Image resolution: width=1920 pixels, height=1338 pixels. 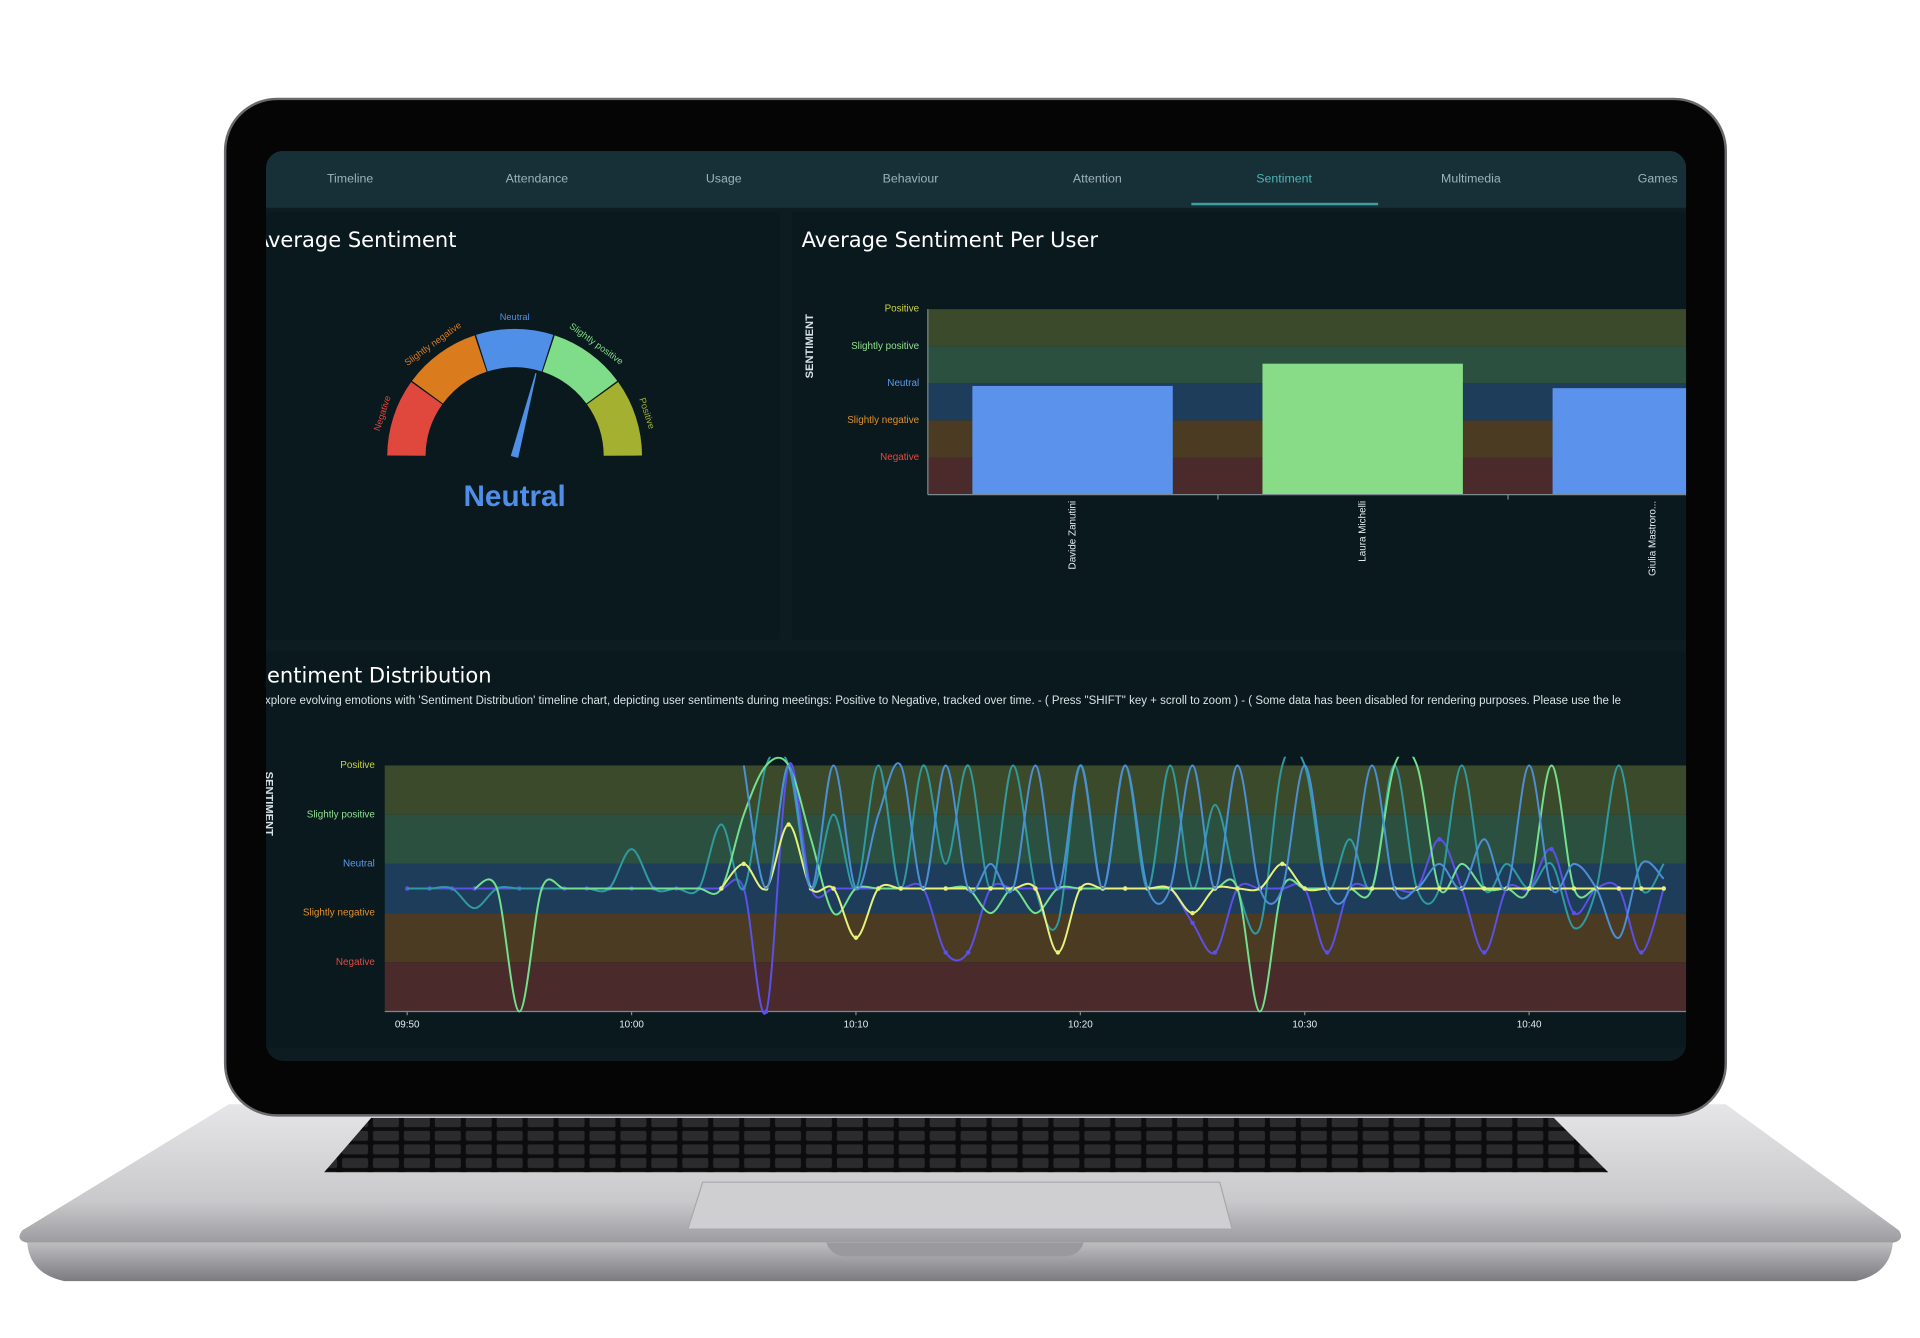 I want to click on tab-bar, so click(x=976, y=179).